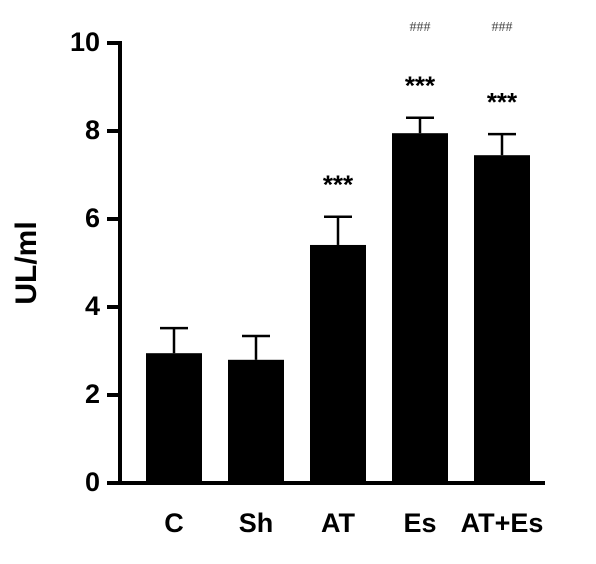 This screenshot has width=596, height=564. What do you see at coordinates (502, 523) in the screenshot?
I see `x-tick-label: AT+Es` at bounding box center [502, 523].